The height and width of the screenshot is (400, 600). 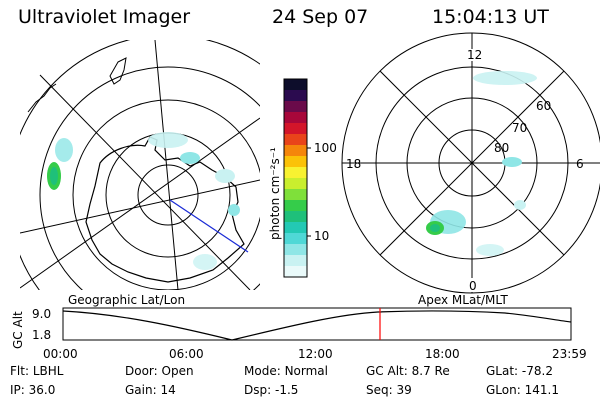 What do you see at coordinates (286, 371) in the screenshot?
I see `info-mode: Mode: Normal` at bounding box center [286, 371].